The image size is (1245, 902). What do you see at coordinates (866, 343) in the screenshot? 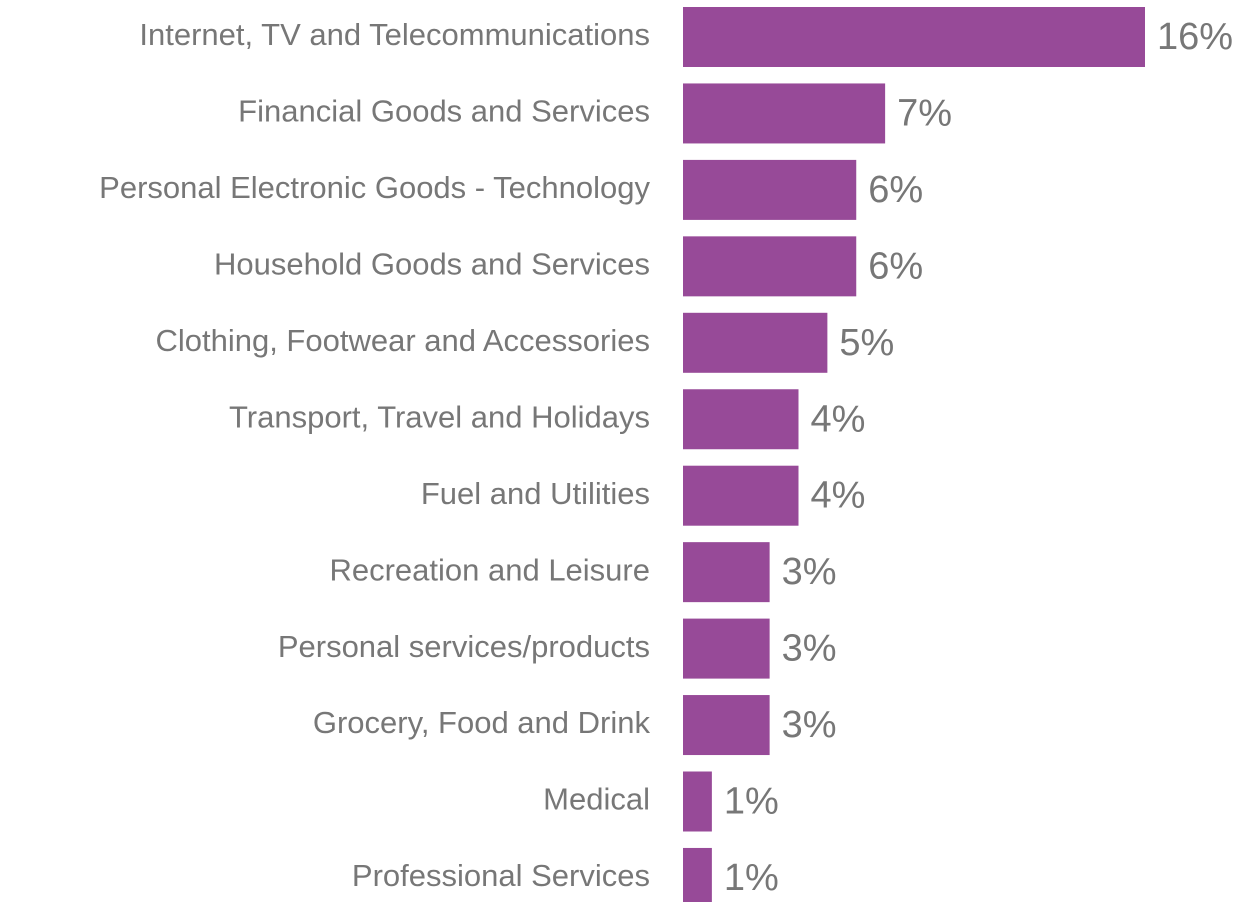
I see `value-label: 5%` at bounding box center [866, 343].